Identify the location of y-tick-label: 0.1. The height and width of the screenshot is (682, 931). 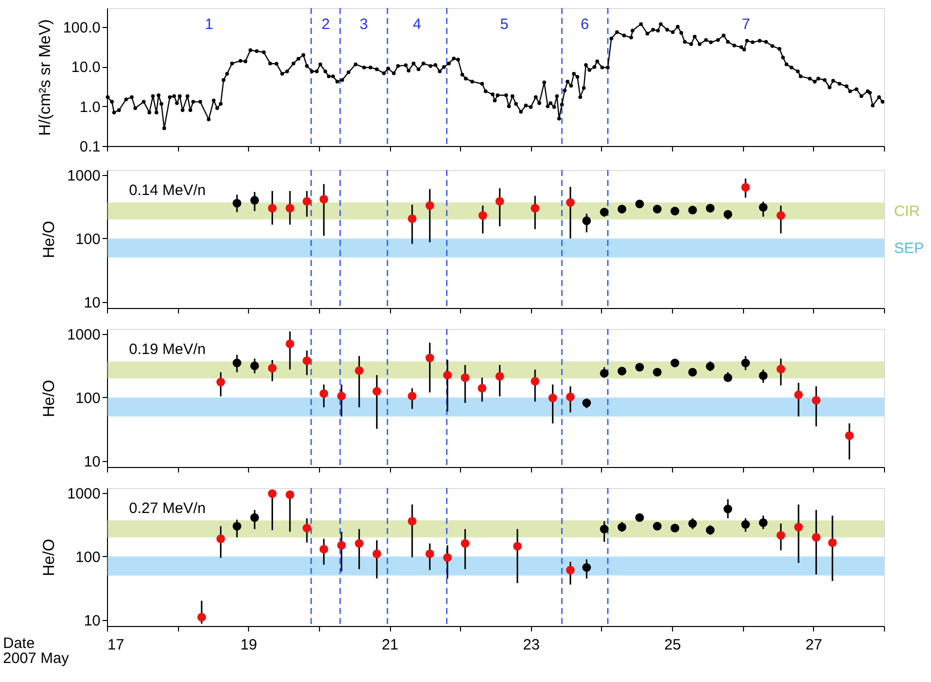
(90, 147).